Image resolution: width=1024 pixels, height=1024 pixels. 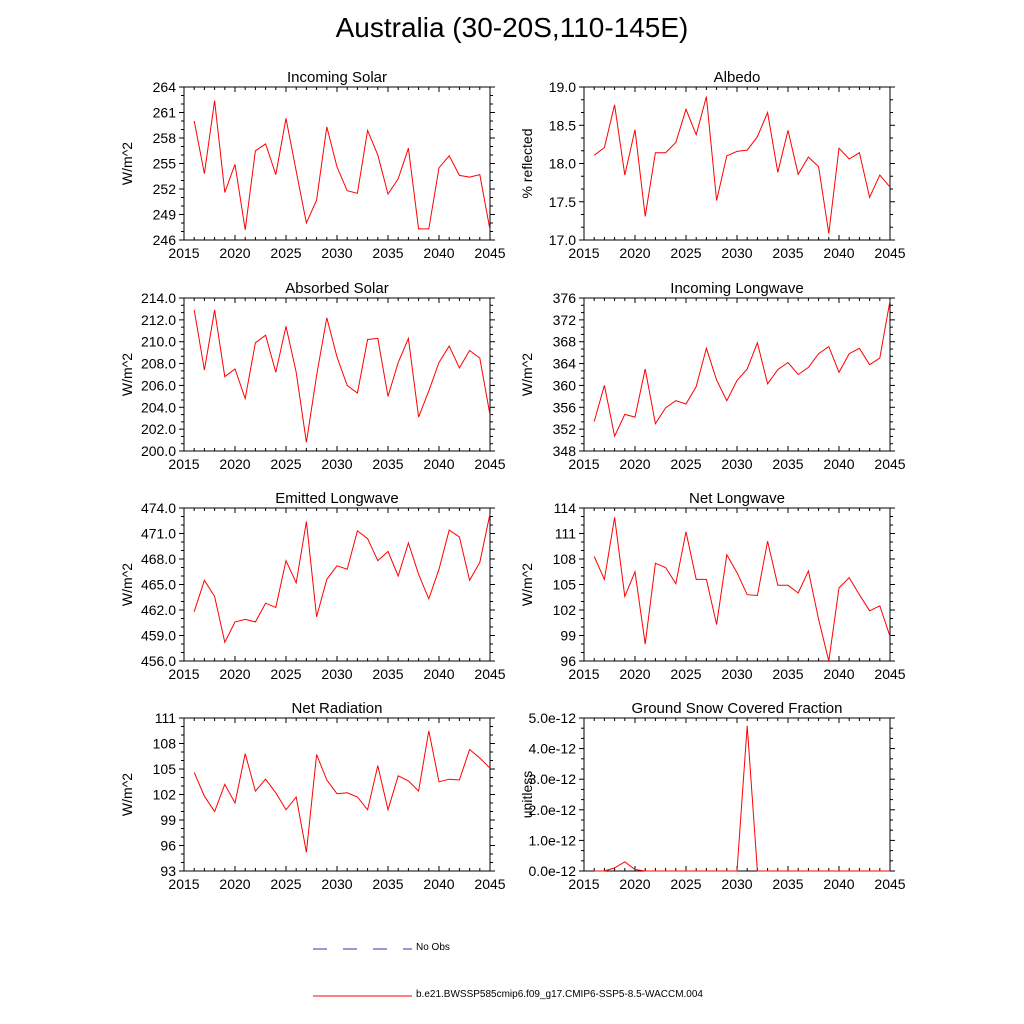 What do you see at coordinates (736, 288) in the screenshot?
I see `panel-title: Incoming Longwave` at bounding box center [736, 288].